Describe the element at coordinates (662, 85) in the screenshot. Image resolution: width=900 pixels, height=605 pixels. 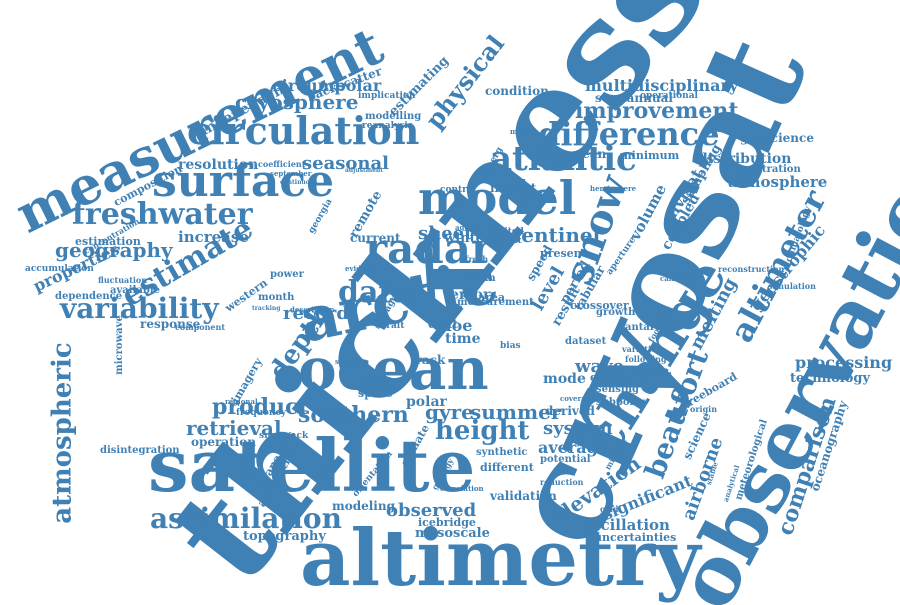
I see `word-multidisciplinary: multidisciplinary` at that location.